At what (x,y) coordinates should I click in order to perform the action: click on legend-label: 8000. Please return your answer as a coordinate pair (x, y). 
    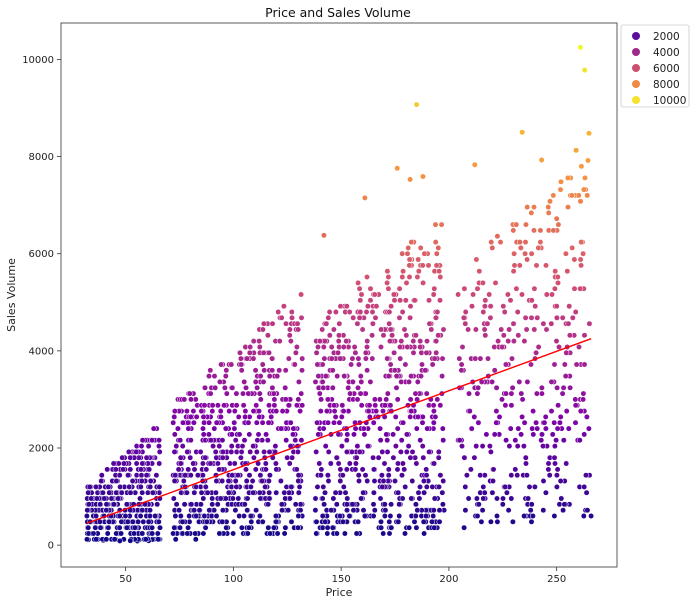
    Looking at the image, I should click on (666, 85).